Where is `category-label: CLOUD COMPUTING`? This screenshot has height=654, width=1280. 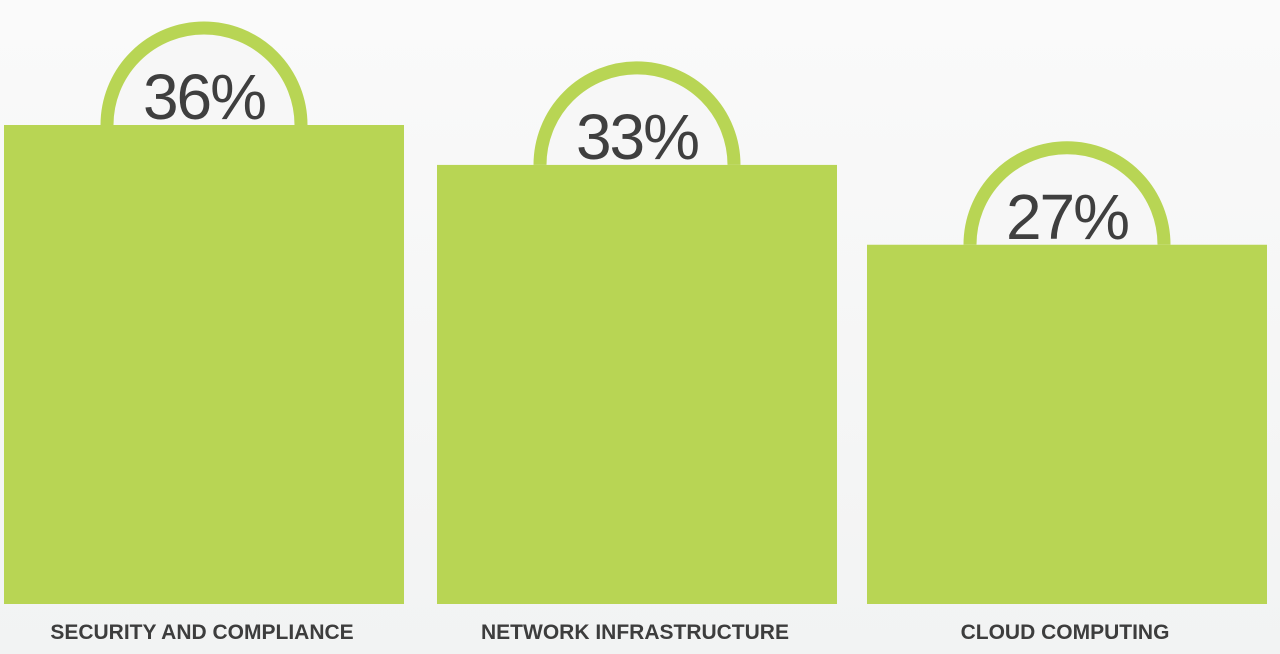
category-label: CLOUD COMPUTING is located at coordinates (1065, 632).